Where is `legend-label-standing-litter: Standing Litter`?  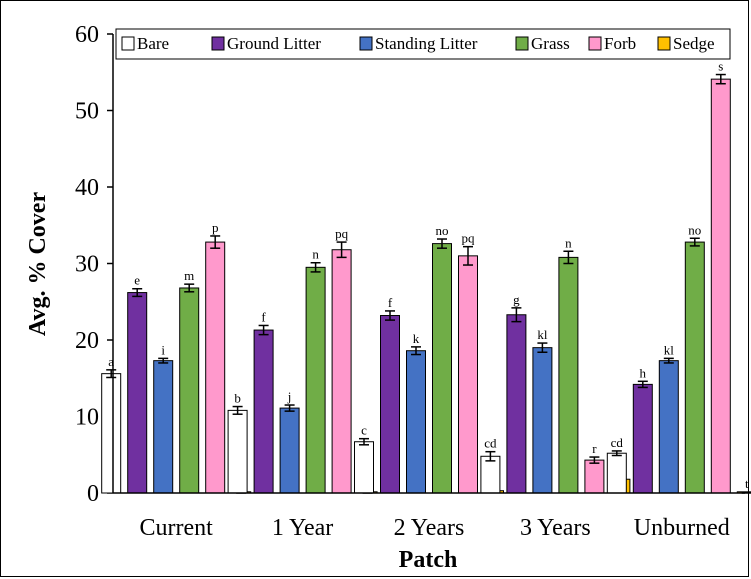 legend-label-standing-litter: Standing Litter is located at coordinates (426, 43).